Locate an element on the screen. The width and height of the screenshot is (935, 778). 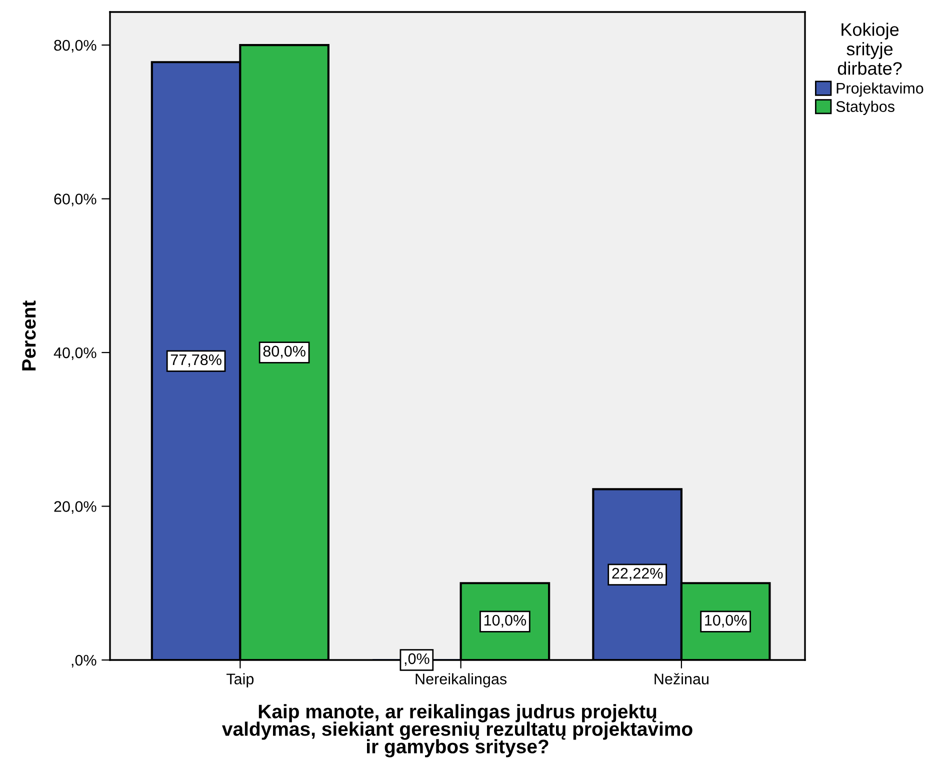
x-tick-label: Nereikalingas is located at coordinates (461, 680).